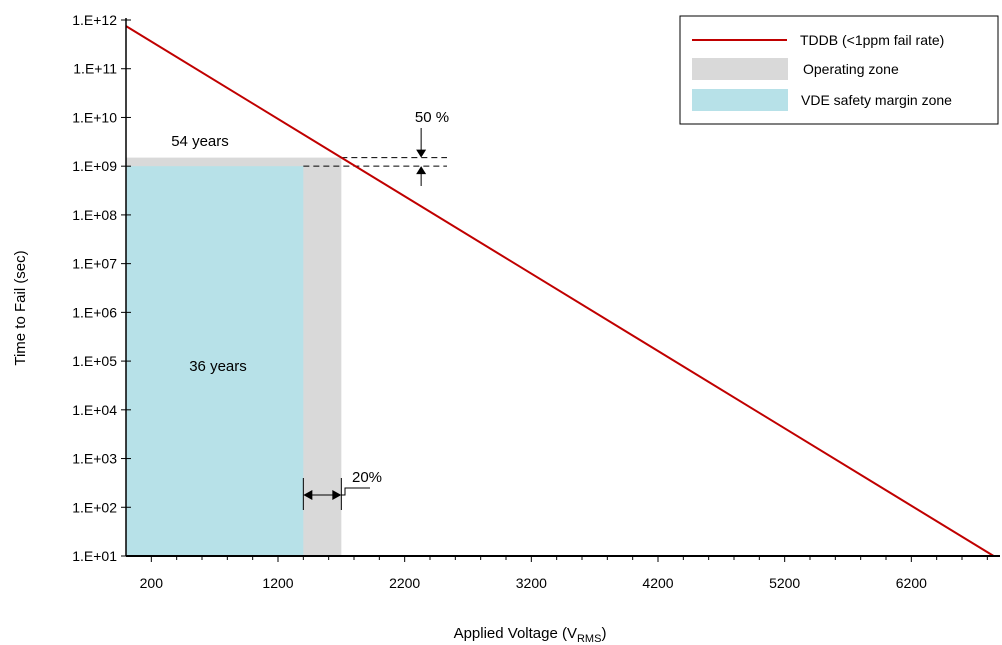 The height and width of the screenshot is (645, 1002). What do you see at coordinates (94, 20) in the screenshot?
I see `y-tick-label: 1.E+12` at bounding box center [94, 20].